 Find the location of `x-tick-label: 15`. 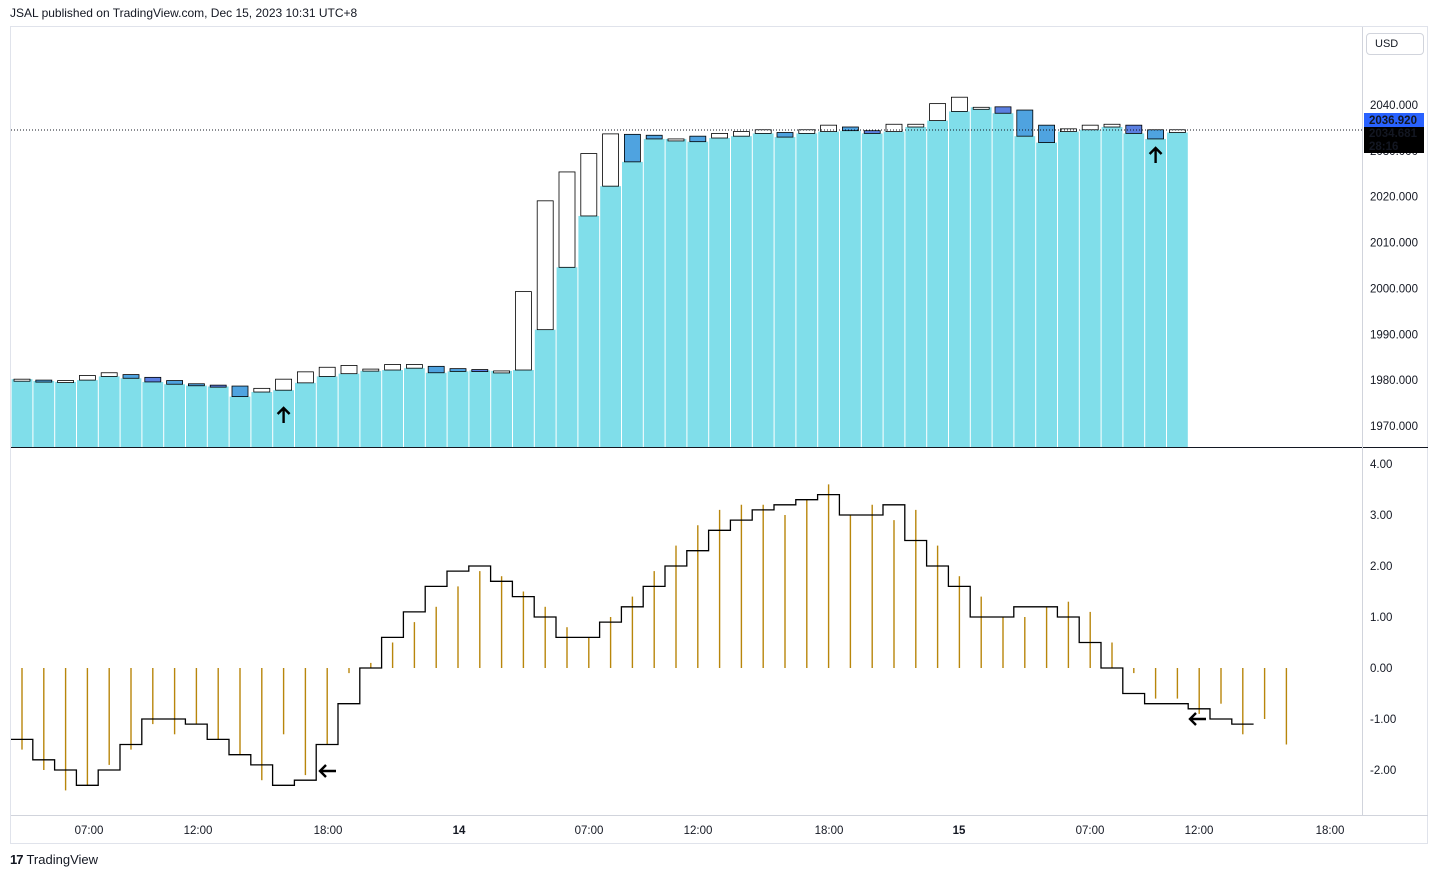

x-tick-label: 15 is located at coordinates (959, 831).